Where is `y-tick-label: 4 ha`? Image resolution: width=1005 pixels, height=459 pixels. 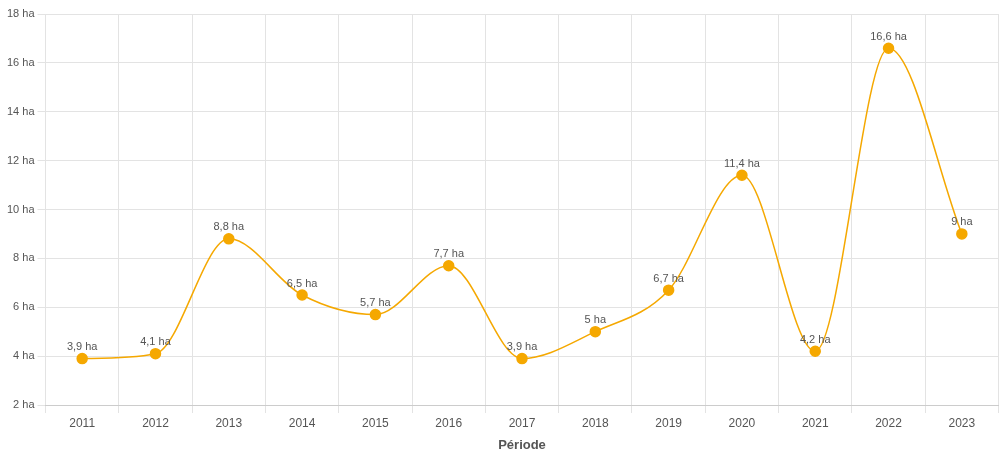
y-tick-label: 4 ha is located at coordinates (24, 355).